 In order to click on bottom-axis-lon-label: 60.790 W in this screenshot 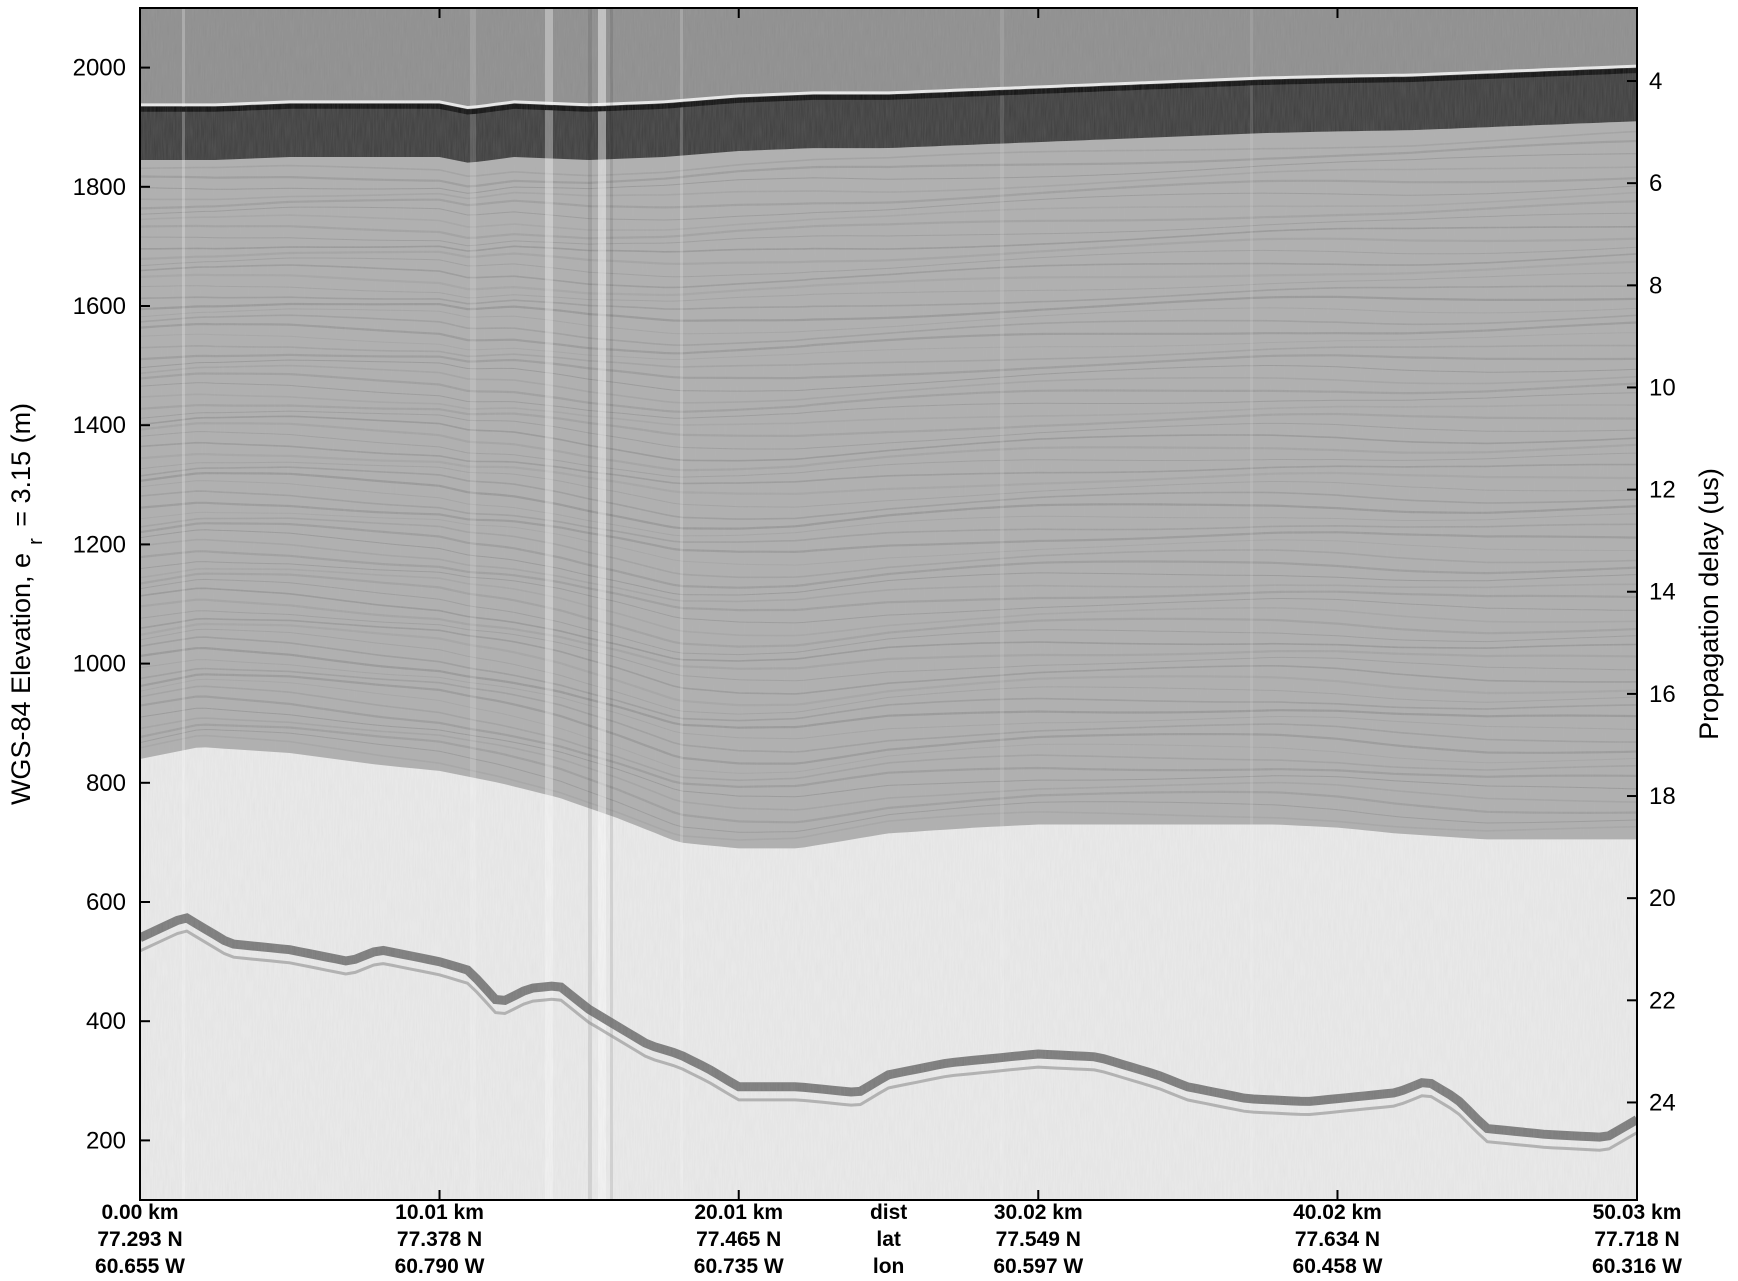, I will do `click(440, 1266)`.